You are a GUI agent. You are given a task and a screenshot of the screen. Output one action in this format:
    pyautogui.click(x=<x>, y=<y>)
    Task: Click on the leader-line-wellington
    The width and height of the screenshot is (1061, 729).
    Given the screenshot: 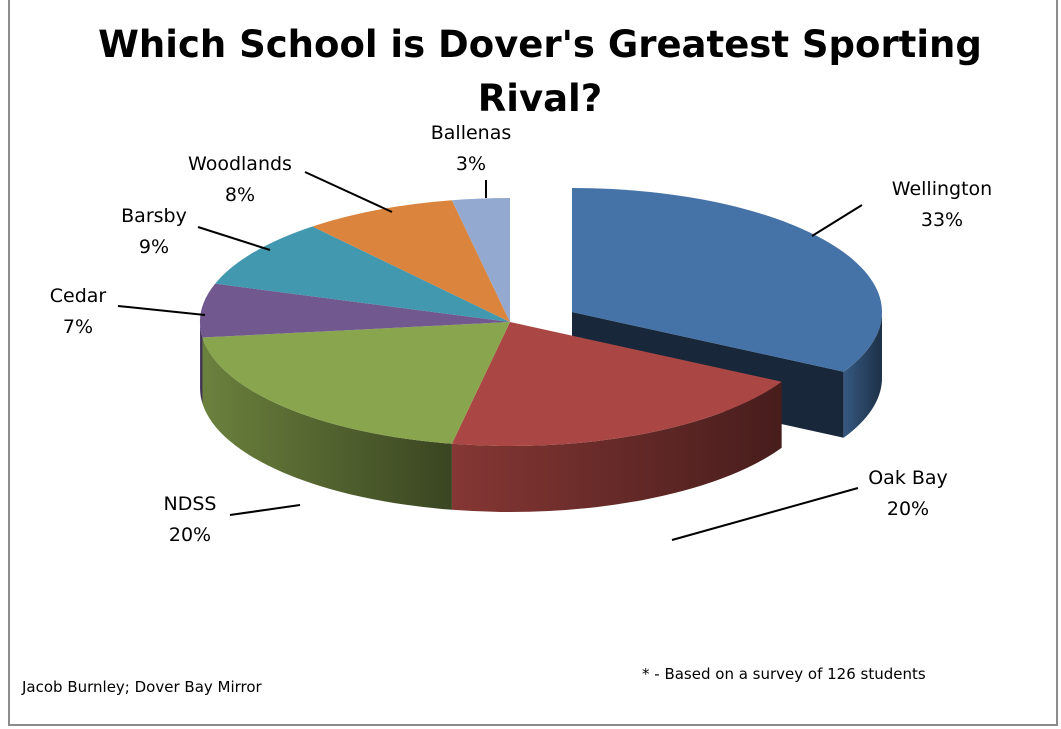 What is the action you would take?
    pyautogui.click(x=837, y=220)
    